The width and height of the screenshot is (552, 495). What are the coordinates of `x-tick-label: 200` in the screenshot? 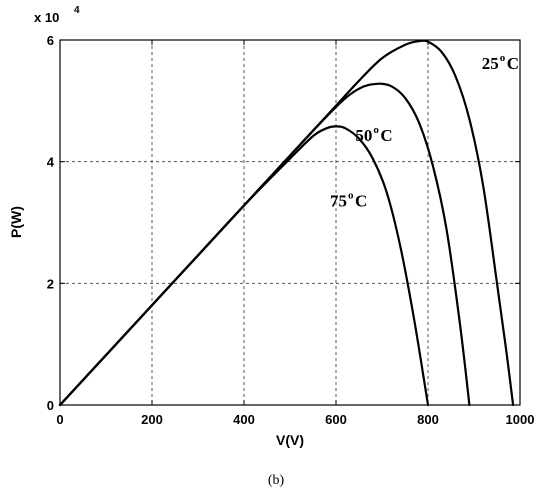 It's located at (152, 419).